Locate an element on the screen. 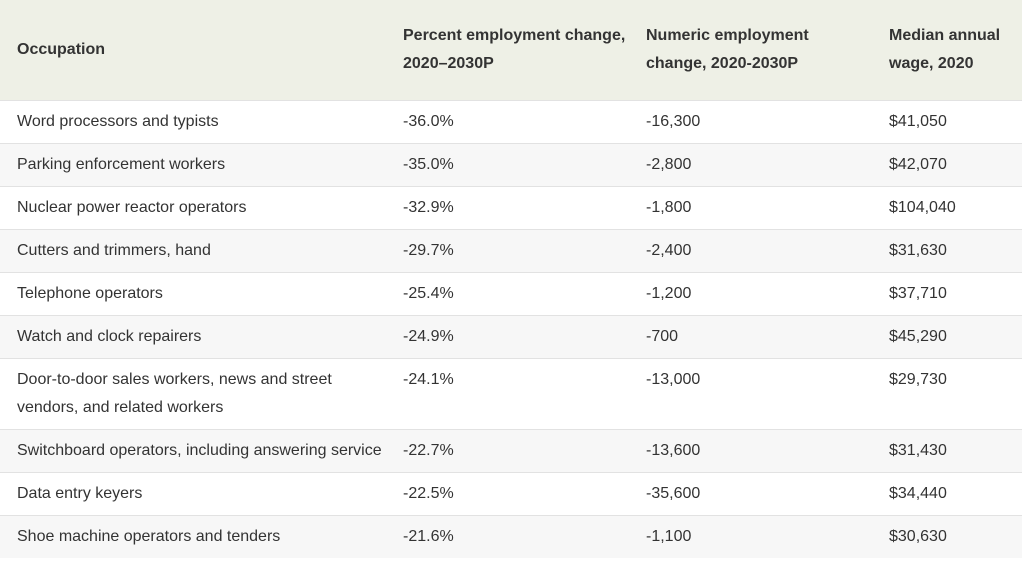 Image resolution: width=1024 pixels, height=582 pixels. table-cell: -35,600 is located at coordinates (757, 494).